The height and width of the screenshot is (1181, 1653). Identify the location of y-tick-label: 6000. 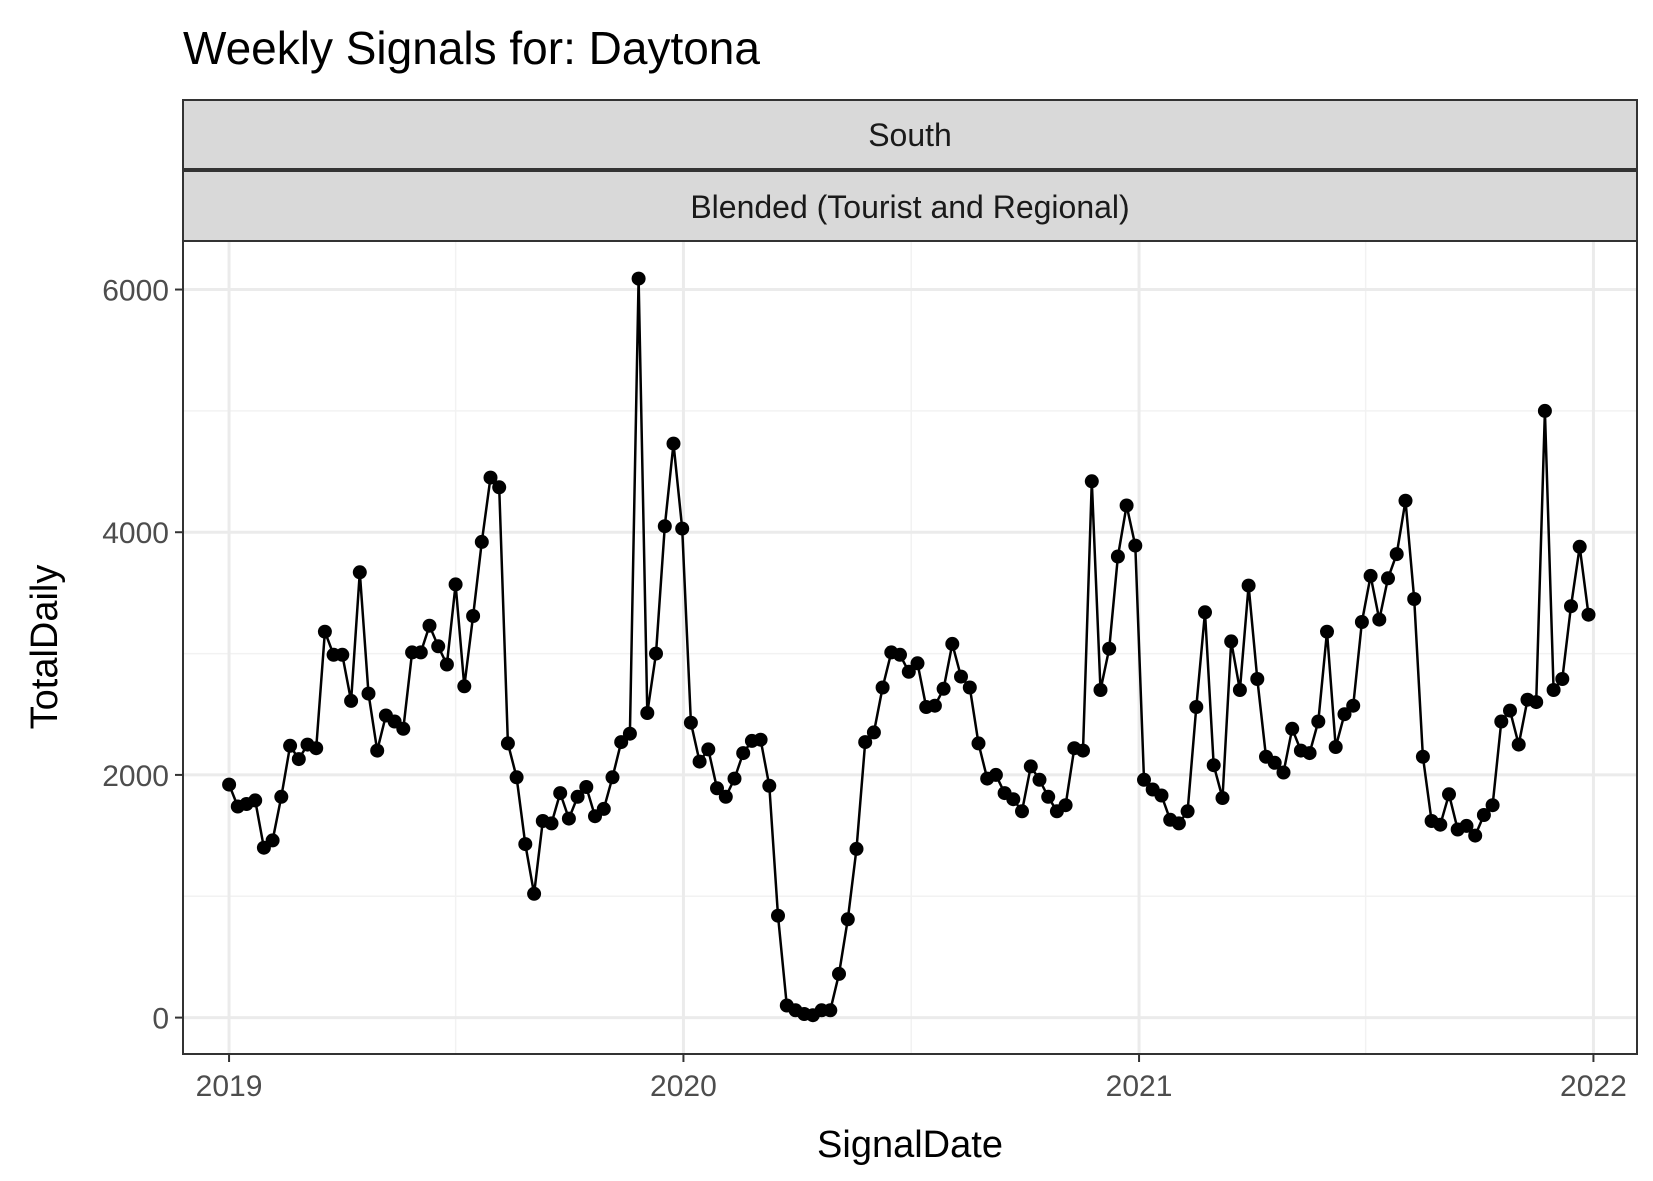
(135, 291).